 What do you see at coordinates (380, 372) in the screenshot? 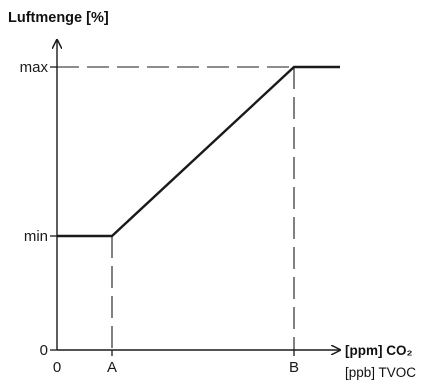
I see `x-axis-title-tvoc: [ppb] TVOC` at bounding box center [380, 372].